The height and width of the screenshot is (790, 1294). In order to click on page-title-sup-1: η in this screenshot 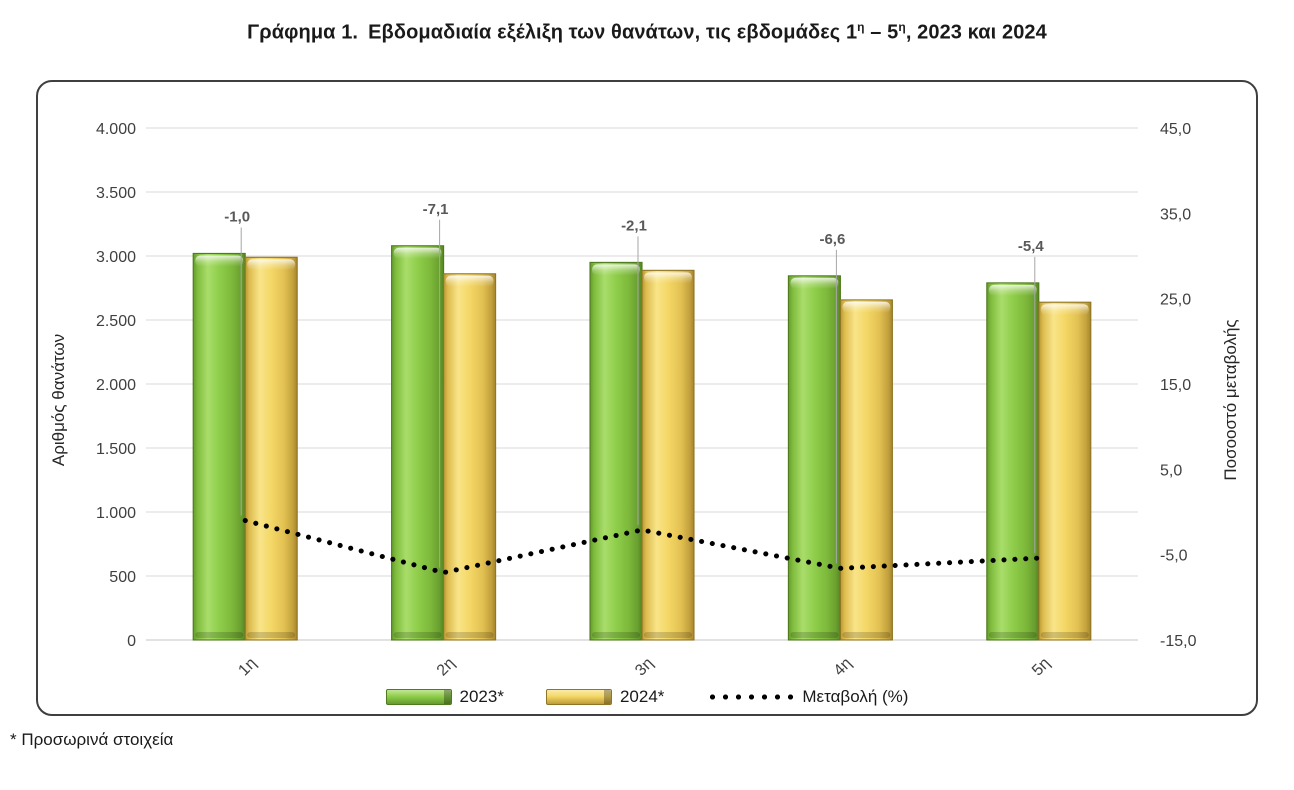, I will do `click(861, 27)`.